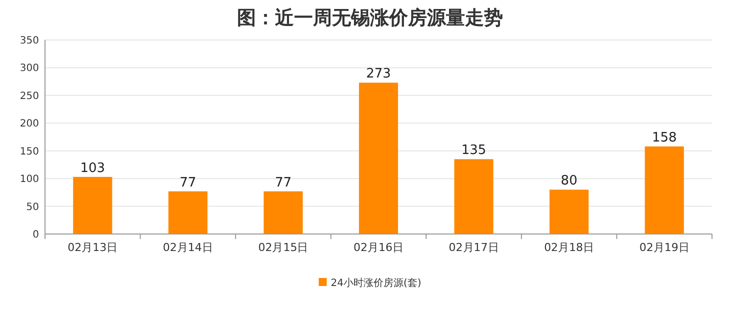 Image resolution: width=740 pixels, height=312 pixels. I want to click on y-tick-label: 200, so click(29, 124).